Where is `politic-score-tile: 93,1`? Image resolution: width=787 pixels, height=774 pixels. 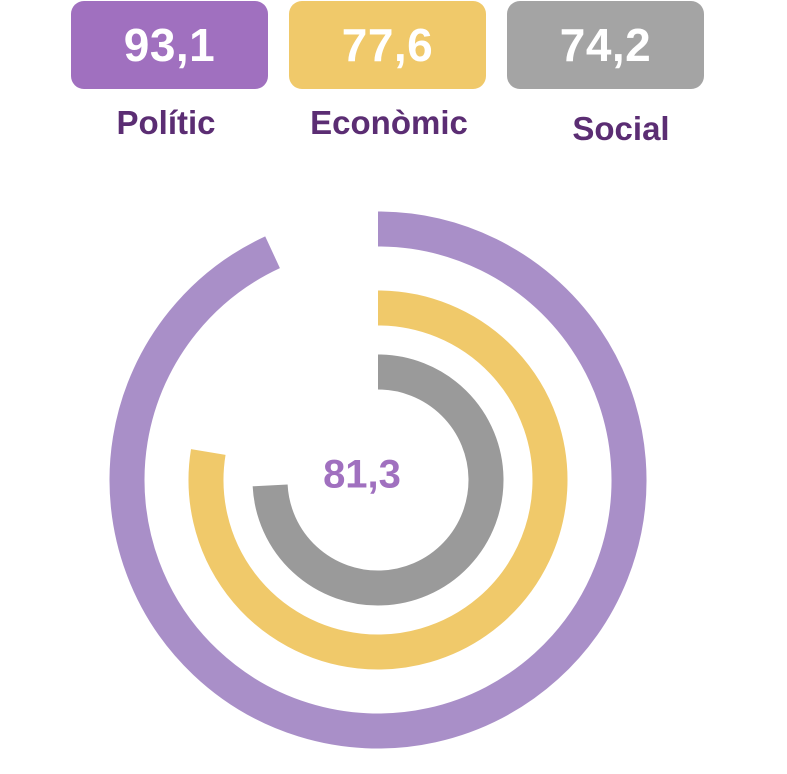 politic-score-tile: 93,1 is located at coordinates (169, 45).